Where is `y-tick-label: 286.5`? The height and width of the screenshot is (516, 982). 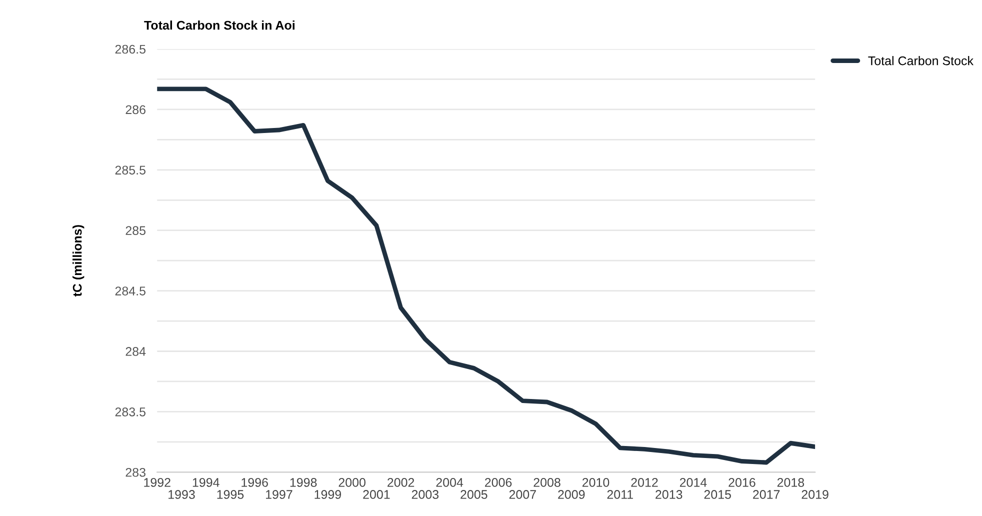
y-tick-label: 286.5 is located at coordinates (130, 49).